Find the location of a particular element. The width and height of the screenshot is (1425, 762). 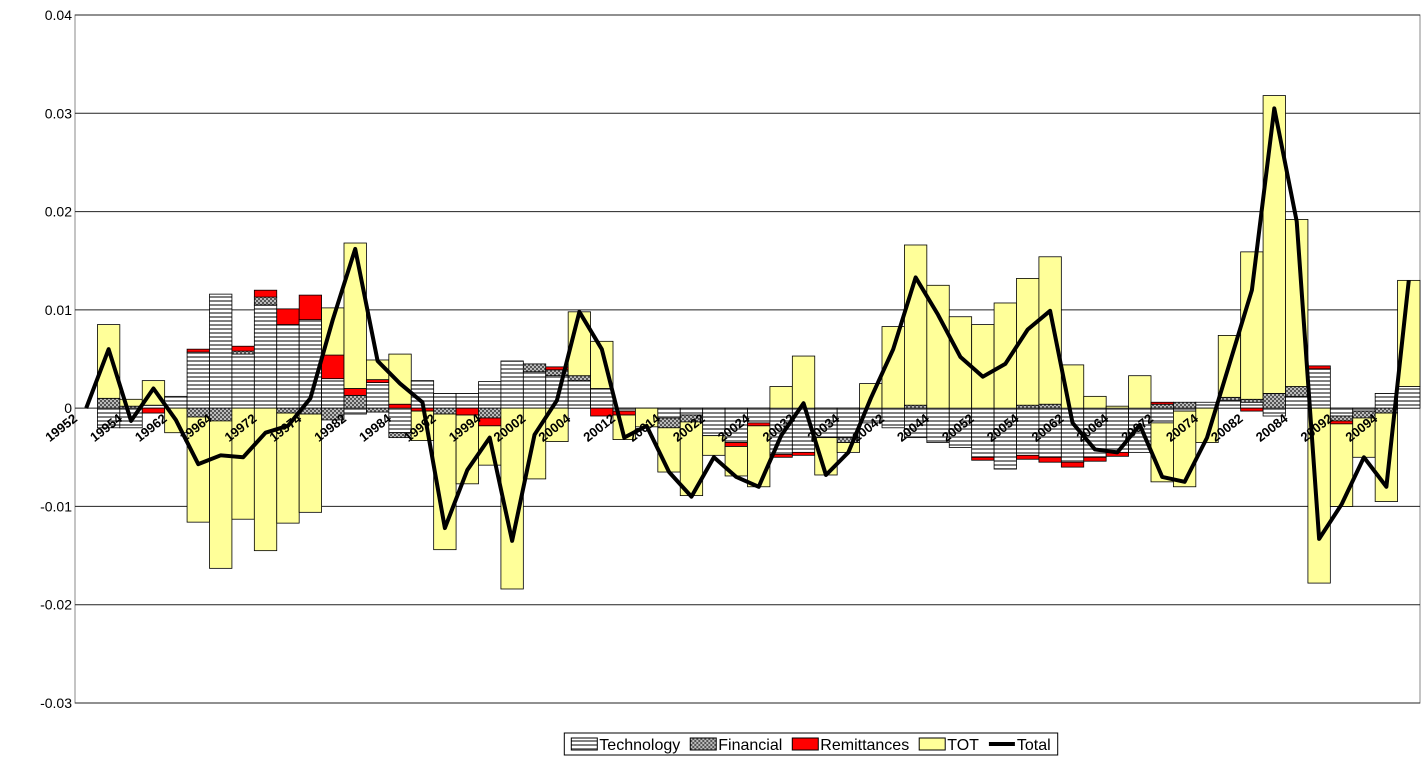

y-tick-label: 0.04 is located at coordinates (58, 15).